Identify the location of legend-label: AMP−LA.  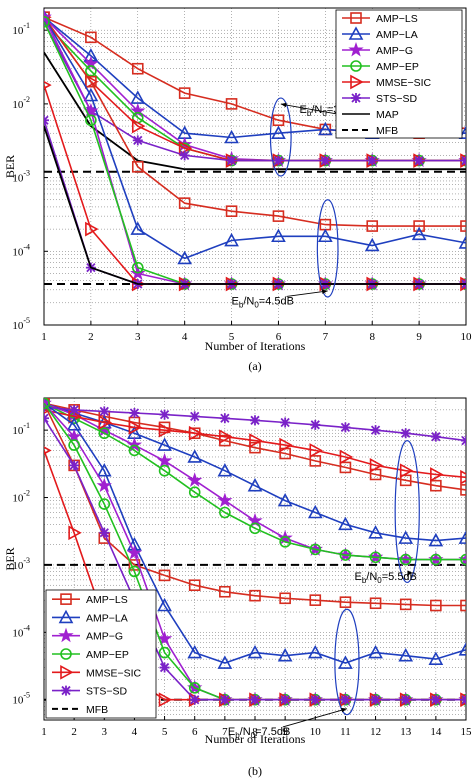
(107, 618).